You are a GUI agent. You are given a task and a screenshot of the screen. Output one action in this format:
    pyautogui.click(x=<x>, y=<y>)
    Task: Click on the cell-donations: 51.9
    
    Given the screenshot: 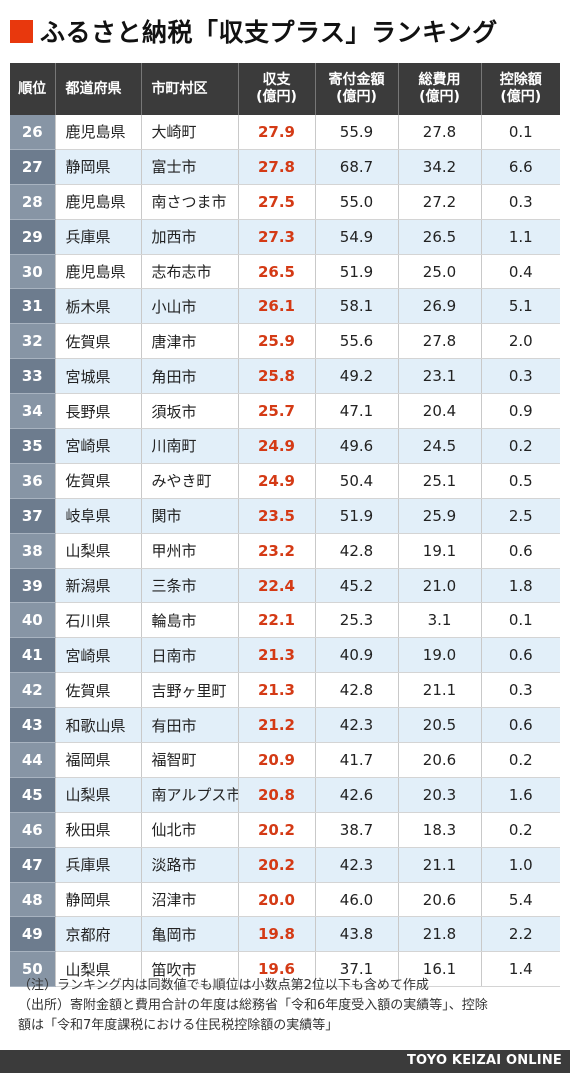 What is the action you would take?
    pyautogui.click(x=357, y=272)
    